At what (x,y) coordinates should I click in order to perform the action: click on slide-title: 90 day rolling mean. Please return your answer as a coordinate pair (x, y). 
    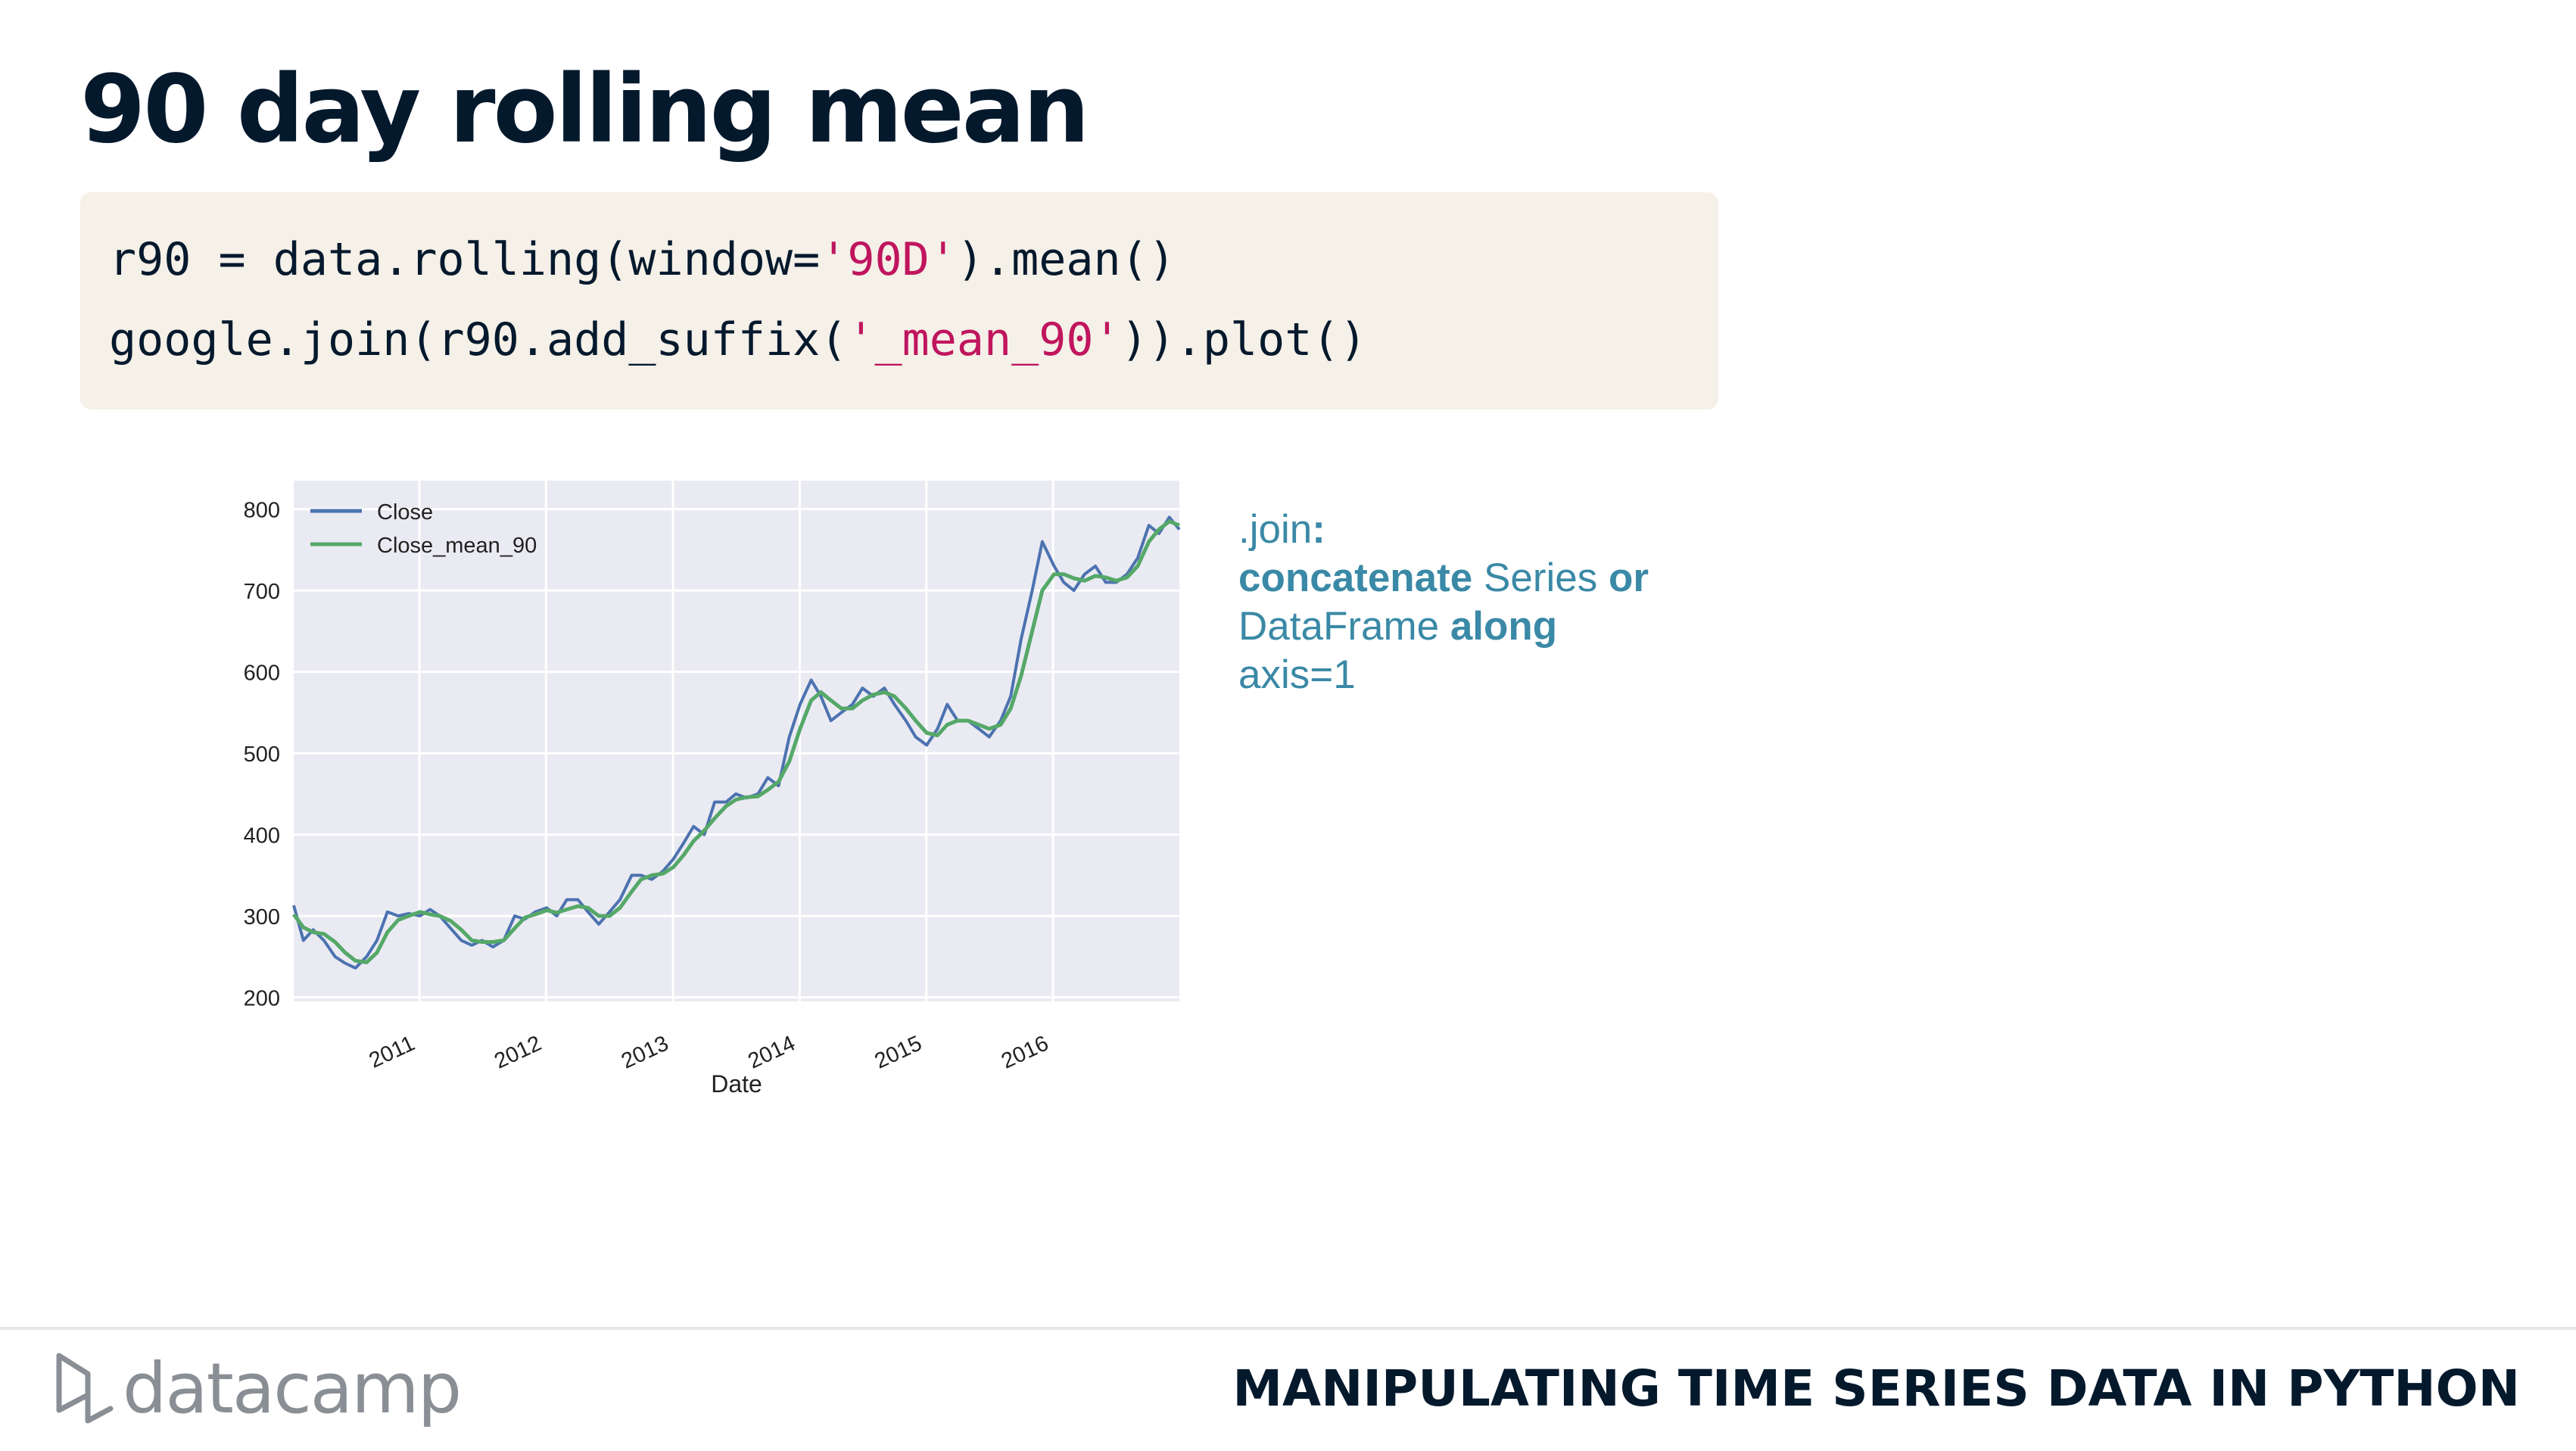
    Looking at the image, I should click on (585, 109).